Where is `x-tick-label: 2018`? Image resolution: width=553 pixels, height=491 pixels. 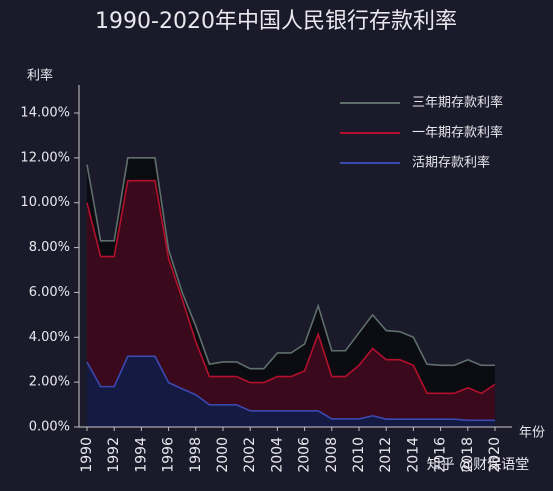 x-tick-label: 2018 is located at coordinates (468, 455).